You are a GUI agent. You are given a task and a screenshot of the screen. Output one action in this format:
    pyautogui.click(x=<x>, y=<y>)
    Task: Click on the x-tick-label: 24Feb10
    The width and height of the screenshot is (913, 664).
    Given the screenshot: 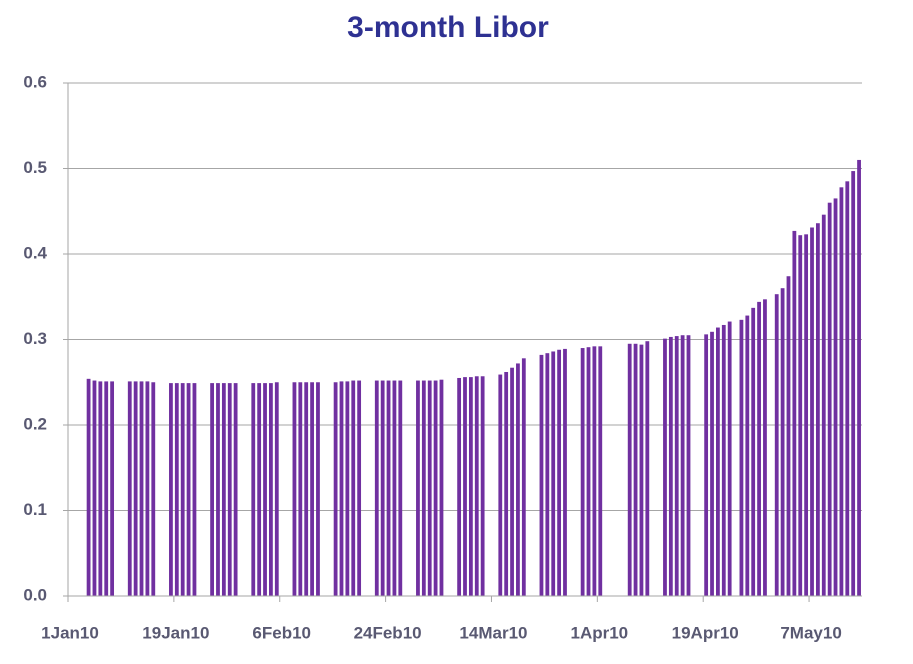 What is the action you would take?
    pyautogui.click(x=388, y=632)
    